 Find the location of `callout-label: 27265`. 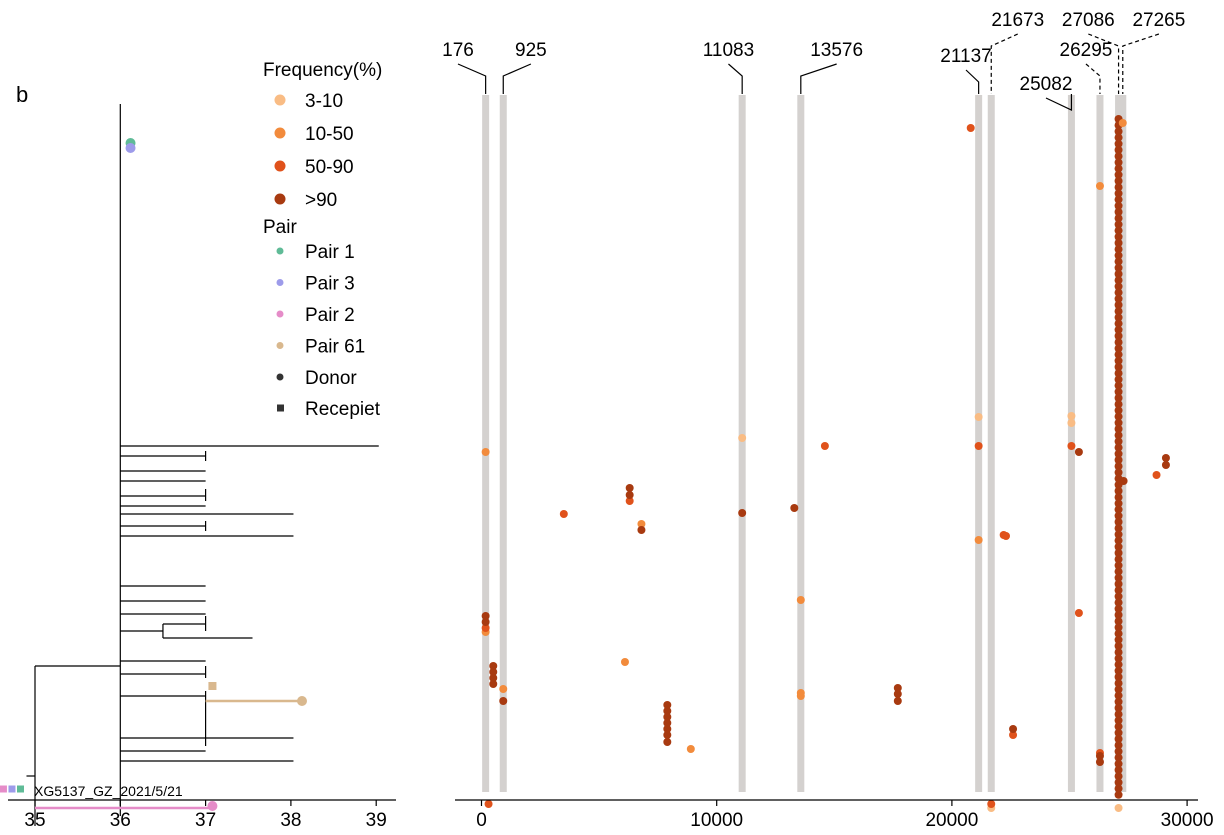

callout-label: 27265 is located at coordinates (1158, 20).